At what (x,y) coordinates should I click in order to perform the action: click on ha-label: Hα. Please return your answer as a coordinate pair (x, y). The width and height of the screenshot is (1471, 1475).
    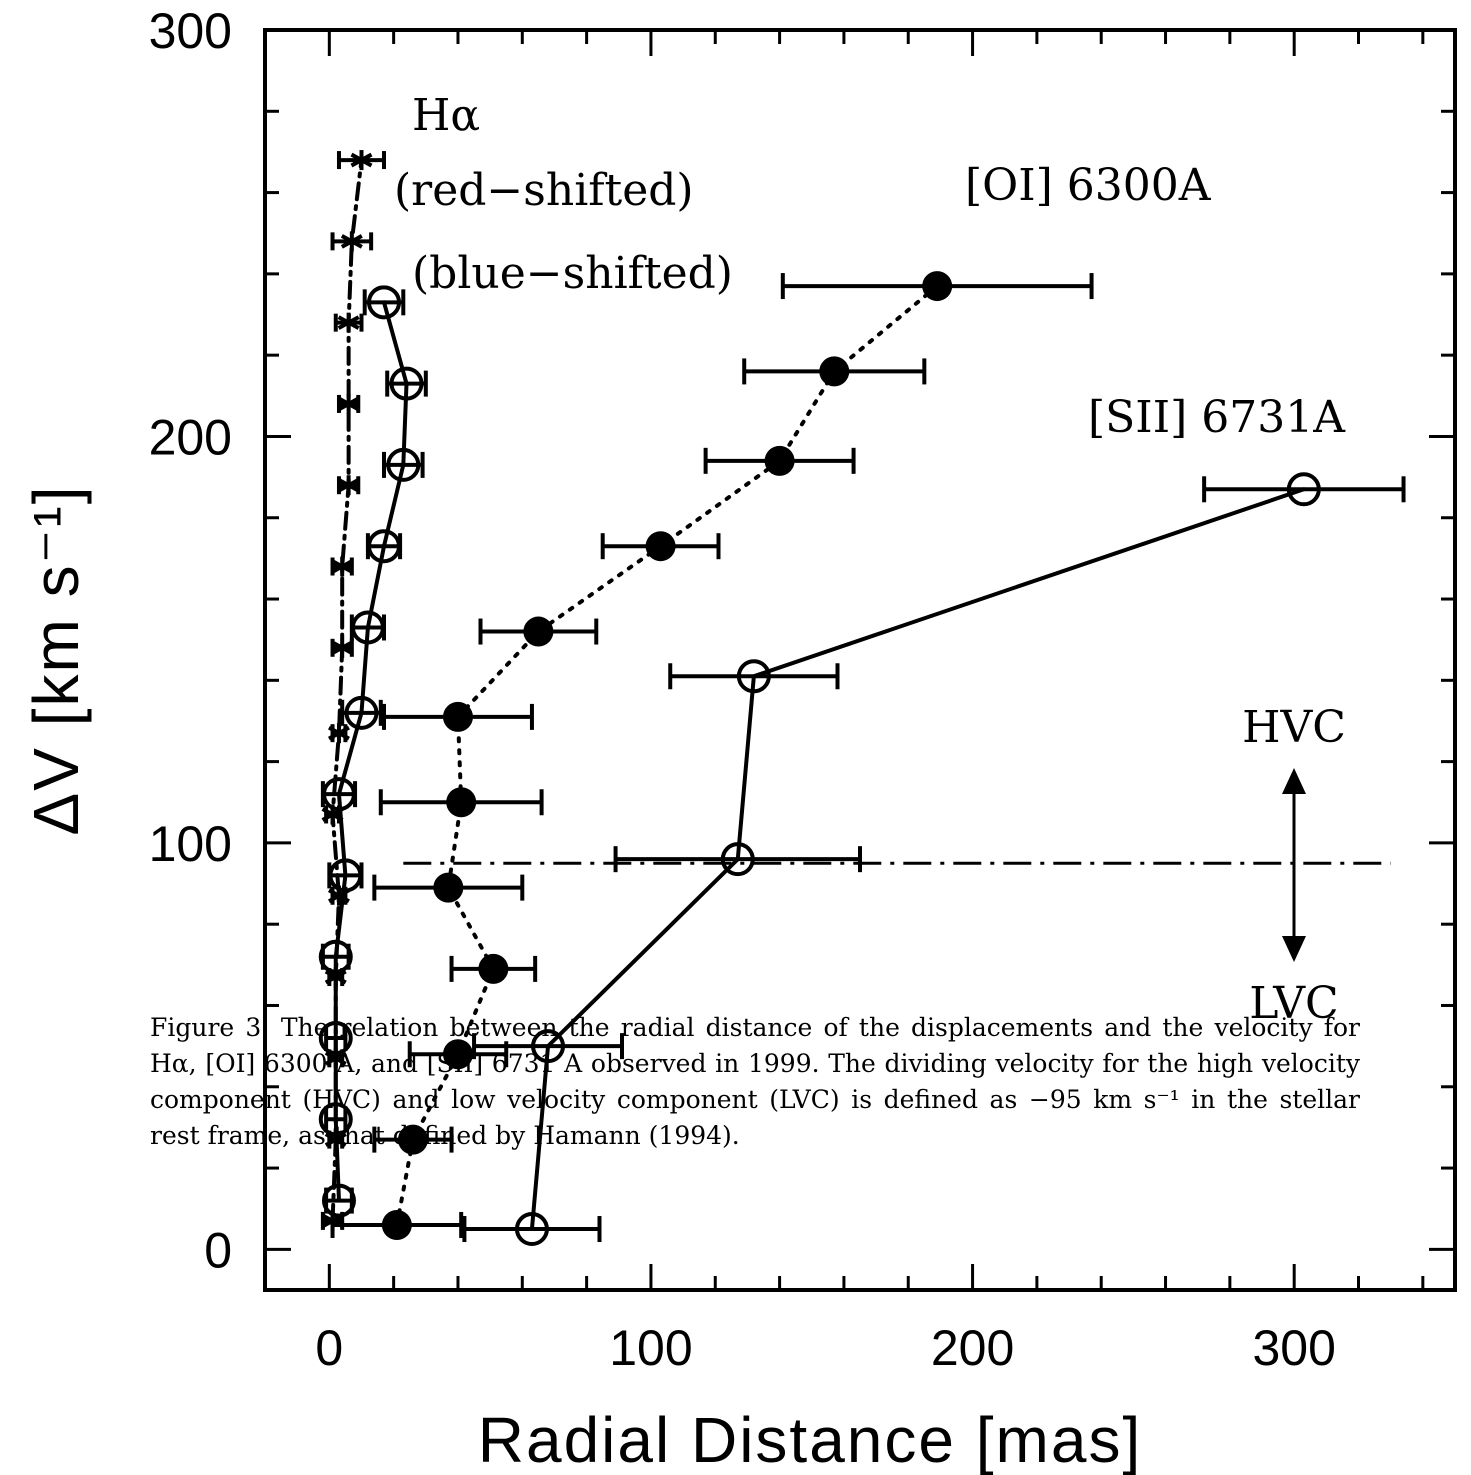
    Looking at the image, I should click on (446, 115).